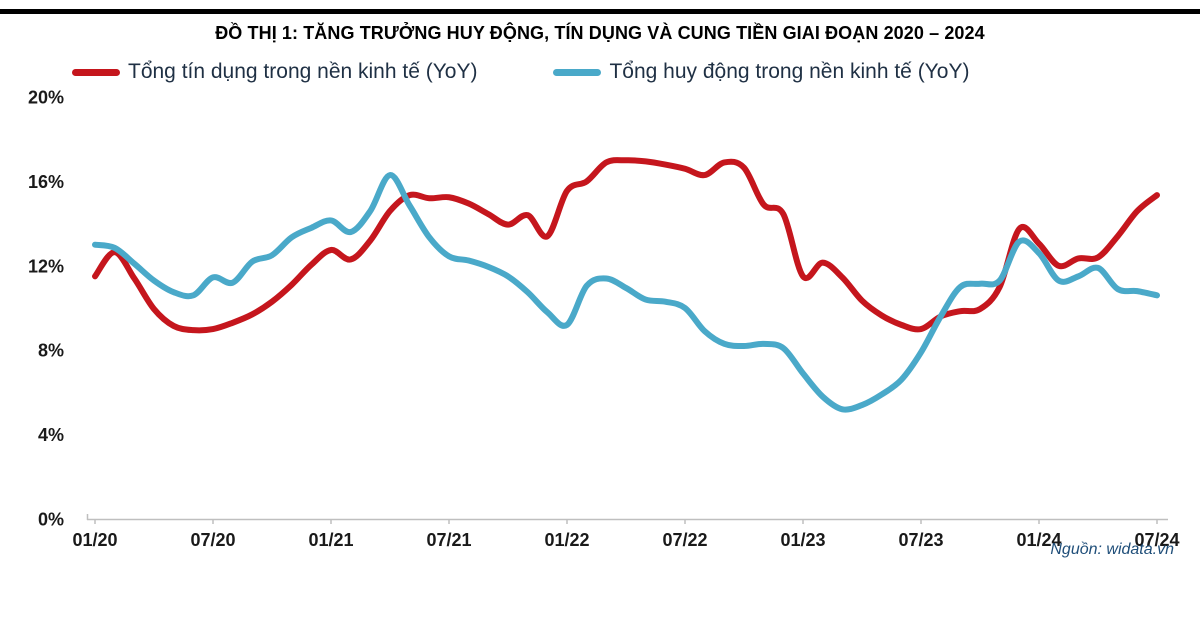 Image resolution: width=1200 pixels, height=628 pixels. What do you see at coordinates (789, 71) in the screenshot?
I see `deposit-legend-label: Tổng huy động trong nền kinh tế (YoY)` at bounding box center [789, 71].